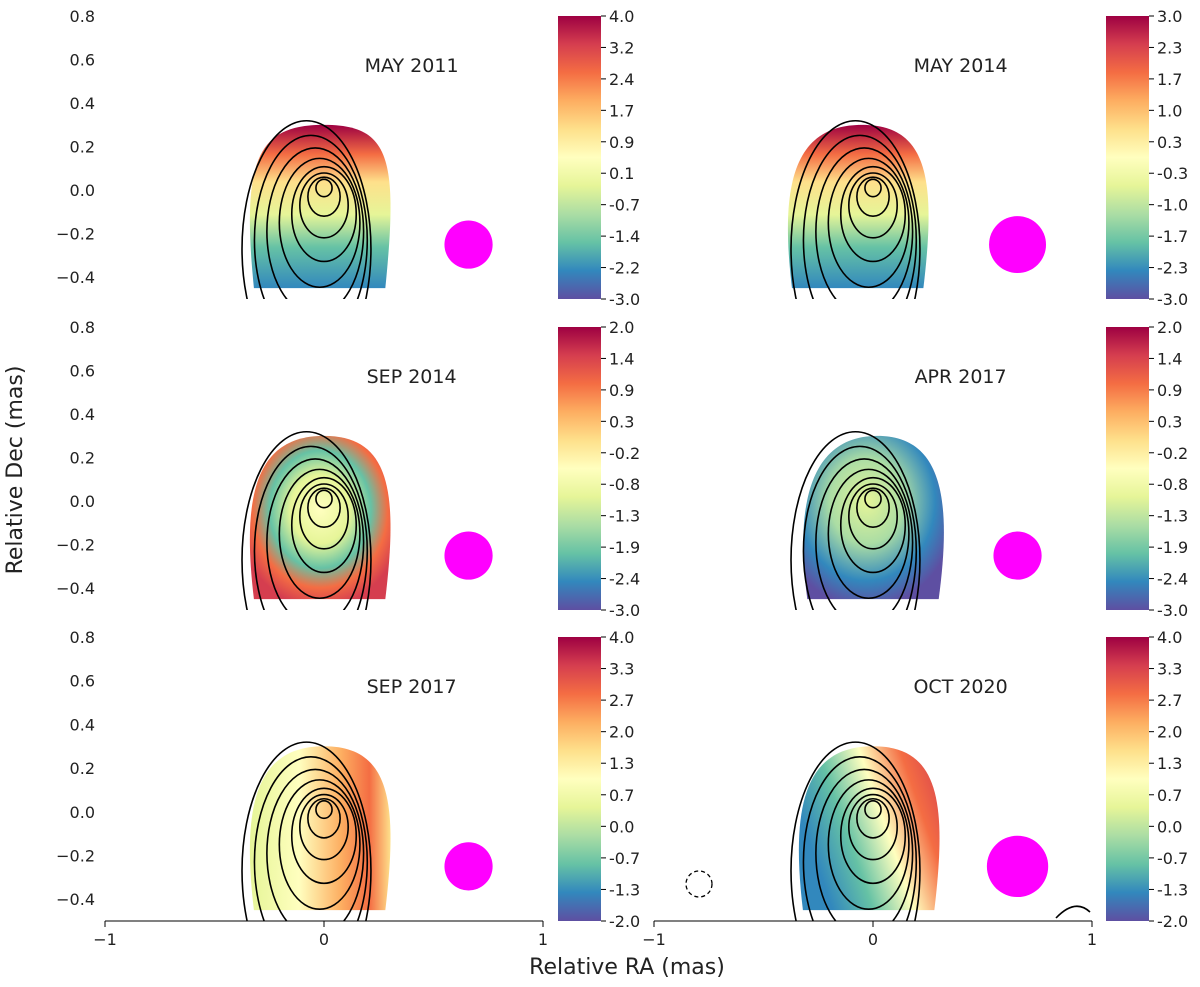  Describe the element at coordinates (15, 470) in the screenshot. I see `y-axis-label: Relative Dec (mas)` at that location.